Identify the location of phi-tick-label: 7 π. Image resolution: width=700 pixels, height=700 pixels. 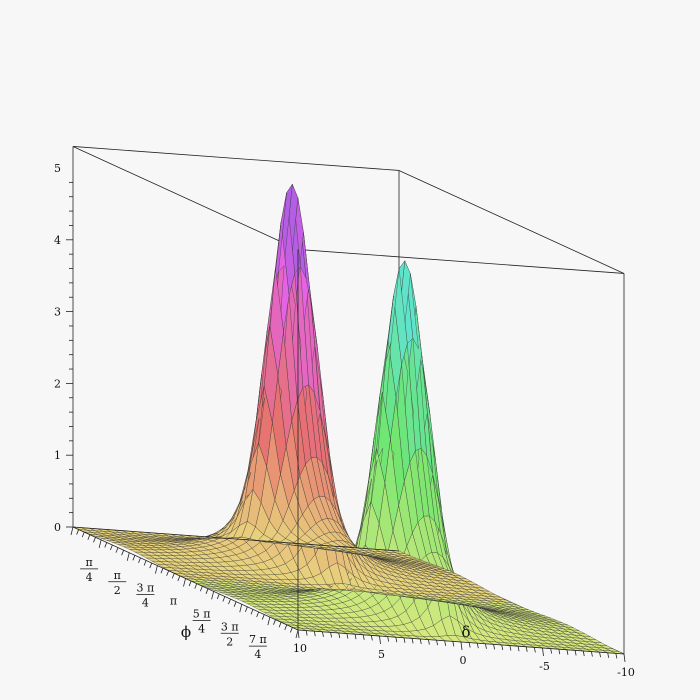
(258, 639).